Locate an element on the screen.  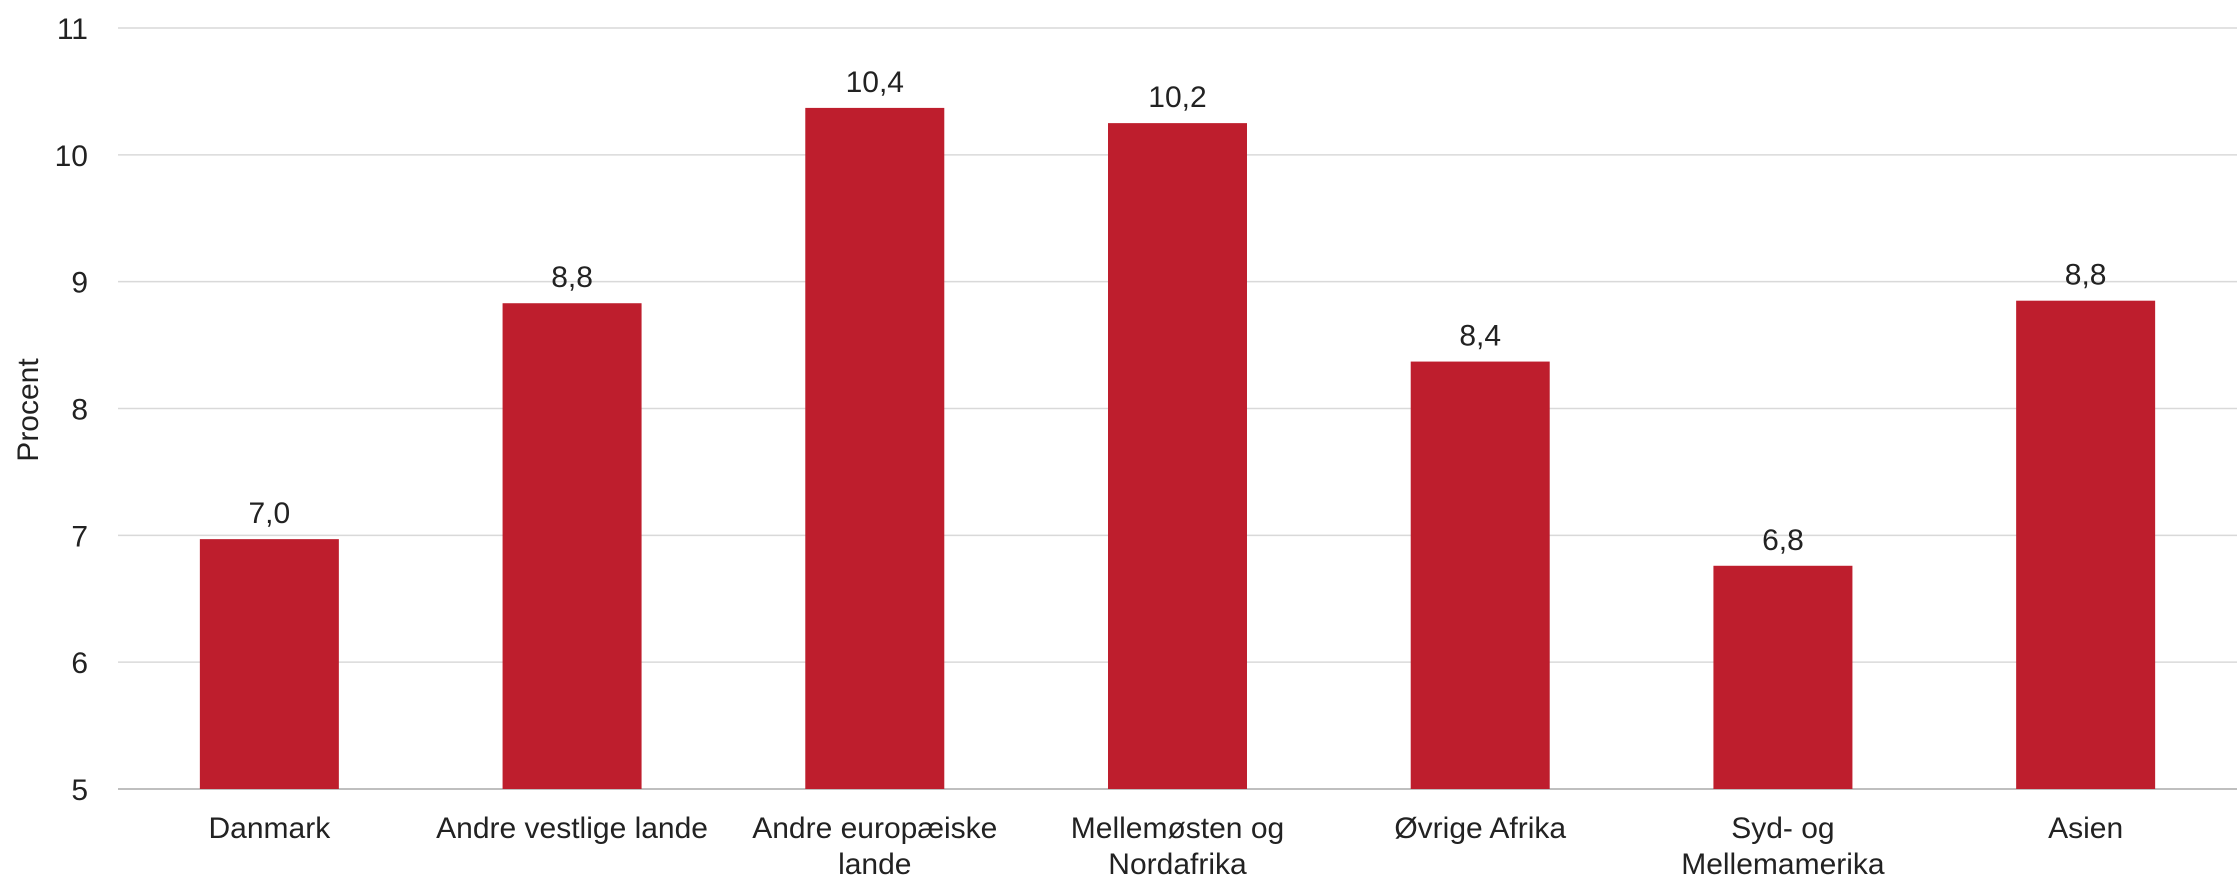
y-tick-label: 6 is located at coordinates (79, 663).